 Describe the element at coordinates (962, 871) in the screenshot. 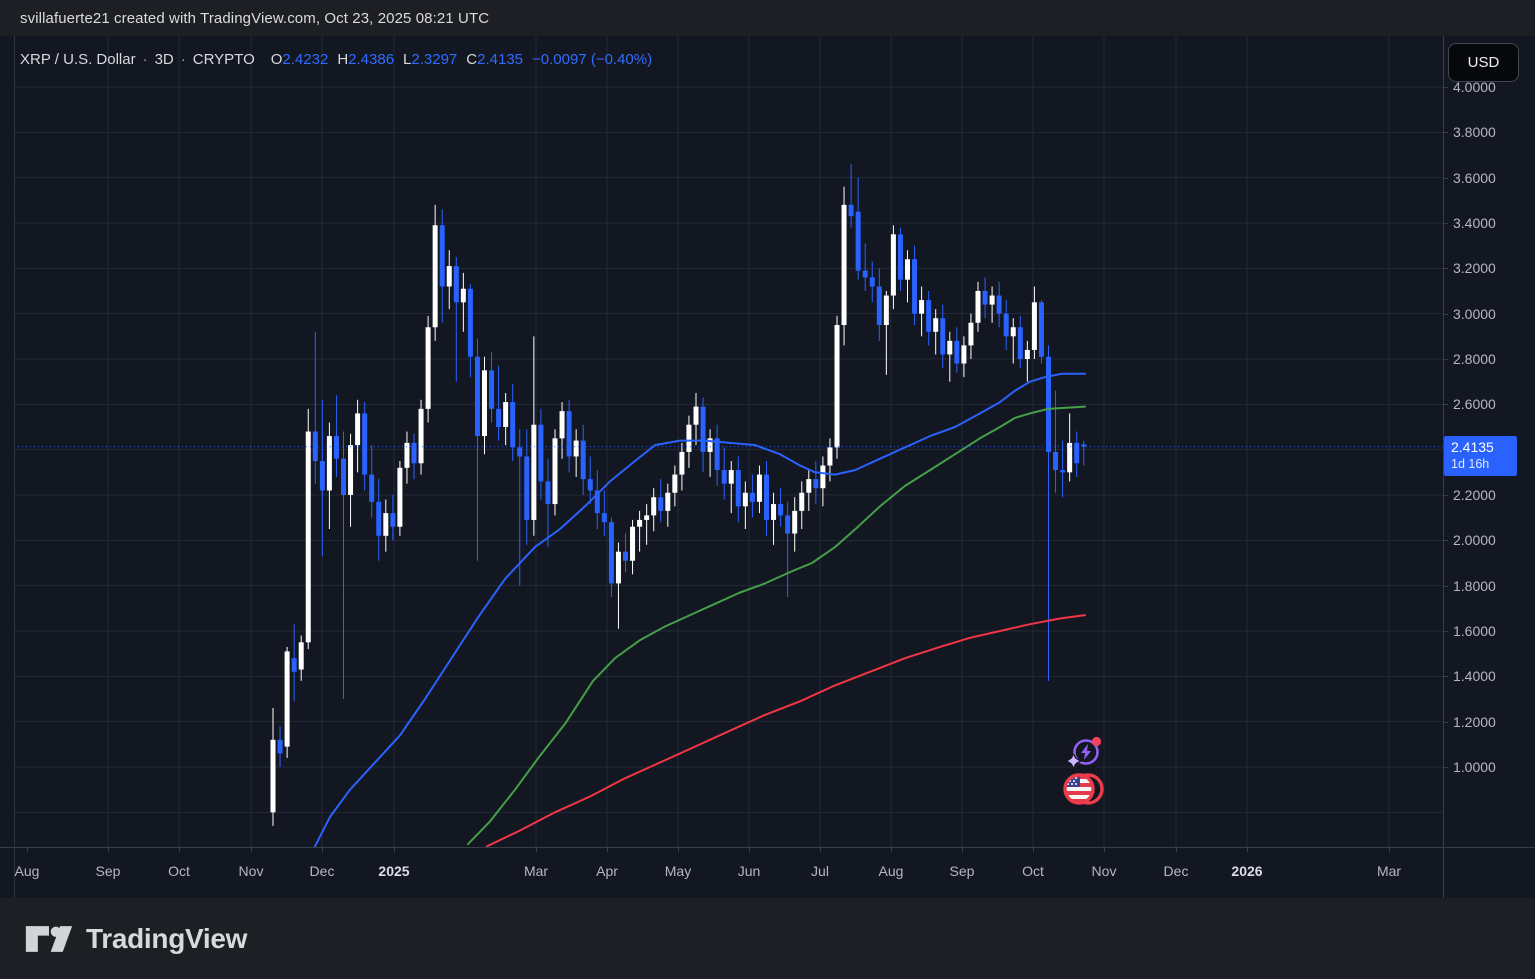

I see `time-label: Sep` at that location.